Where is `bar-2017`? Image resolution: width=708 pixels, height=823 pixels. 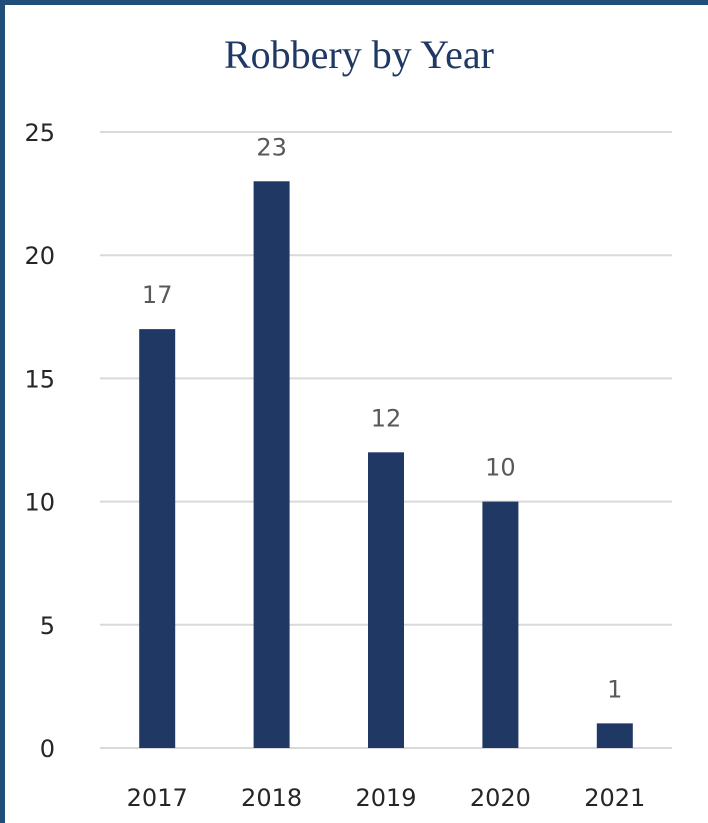
bar-2017 is located at coordinates (157, 538).